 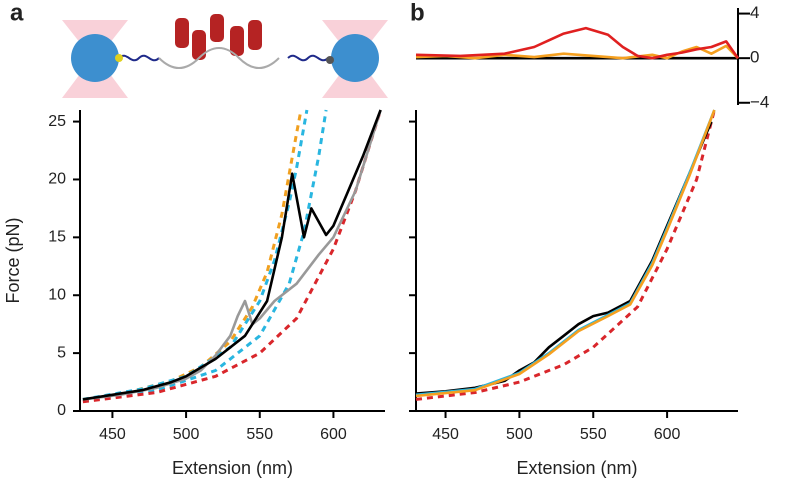 What do you see at coordinates (225, 56) in the screenshot?
I see `illustration` at bounding box center [225, 56].